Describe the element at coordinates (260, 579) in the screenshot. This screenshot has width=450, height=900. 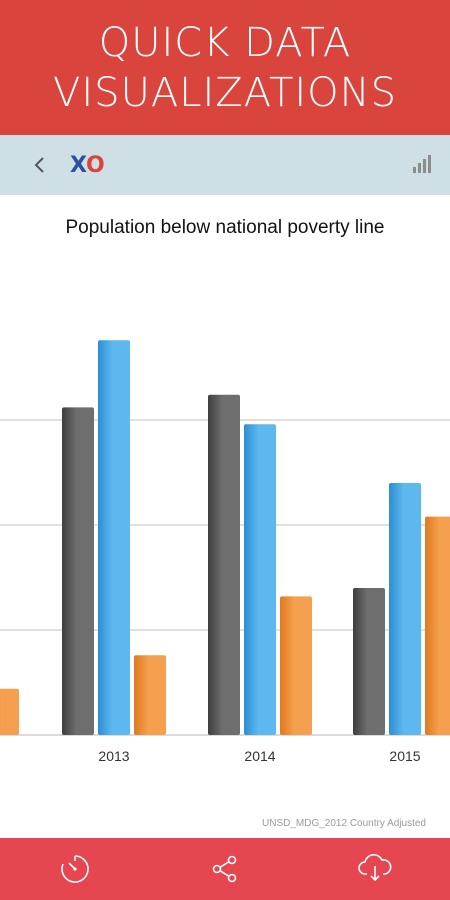
I see `bar-series-2-2014` at that location.